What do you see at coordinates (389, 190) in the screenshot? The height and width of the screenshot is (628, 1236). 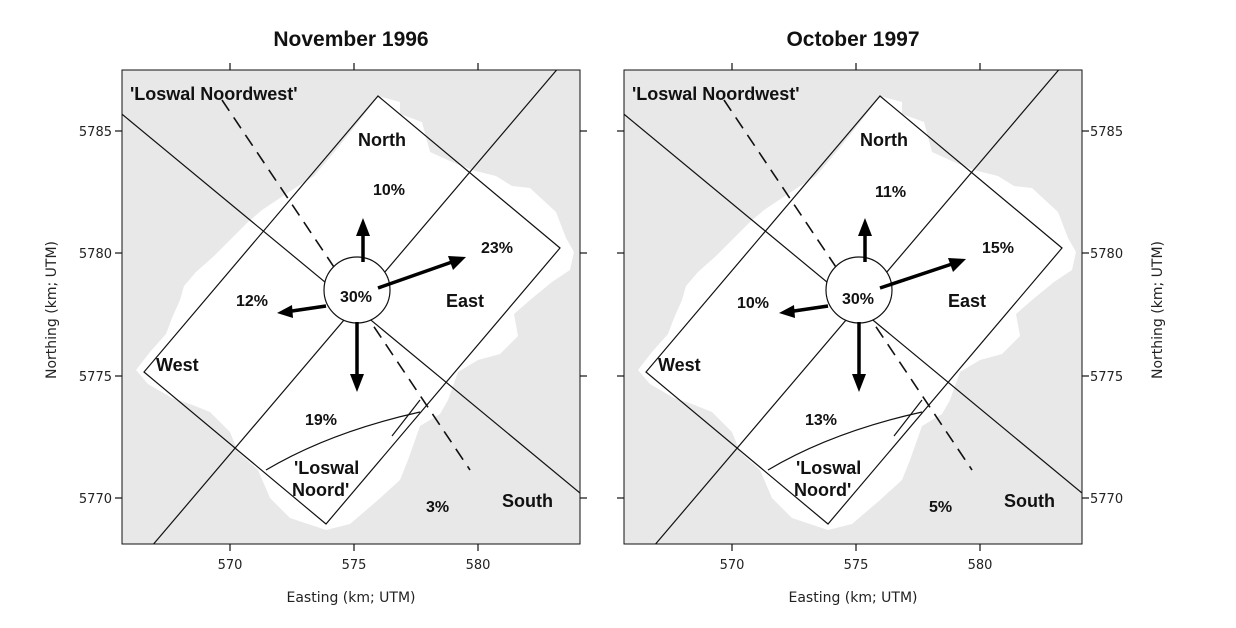 I see `pct-north: 10%` at bounding box center [389, 190].